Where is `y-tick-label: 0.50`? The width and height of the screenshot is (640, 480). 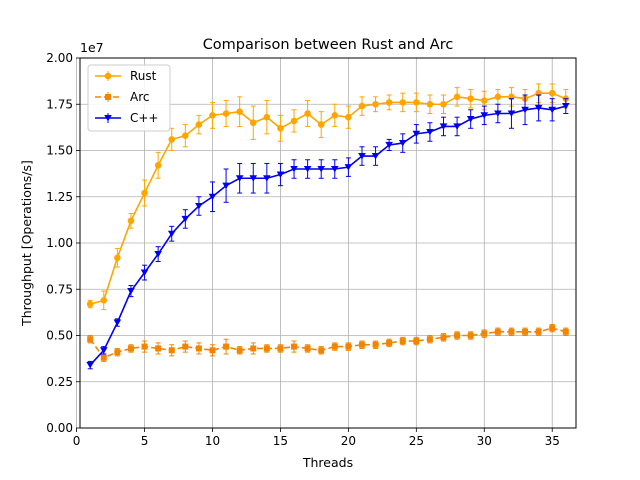
y-tick-label: 0.50 is located at coordinates (59, 336).